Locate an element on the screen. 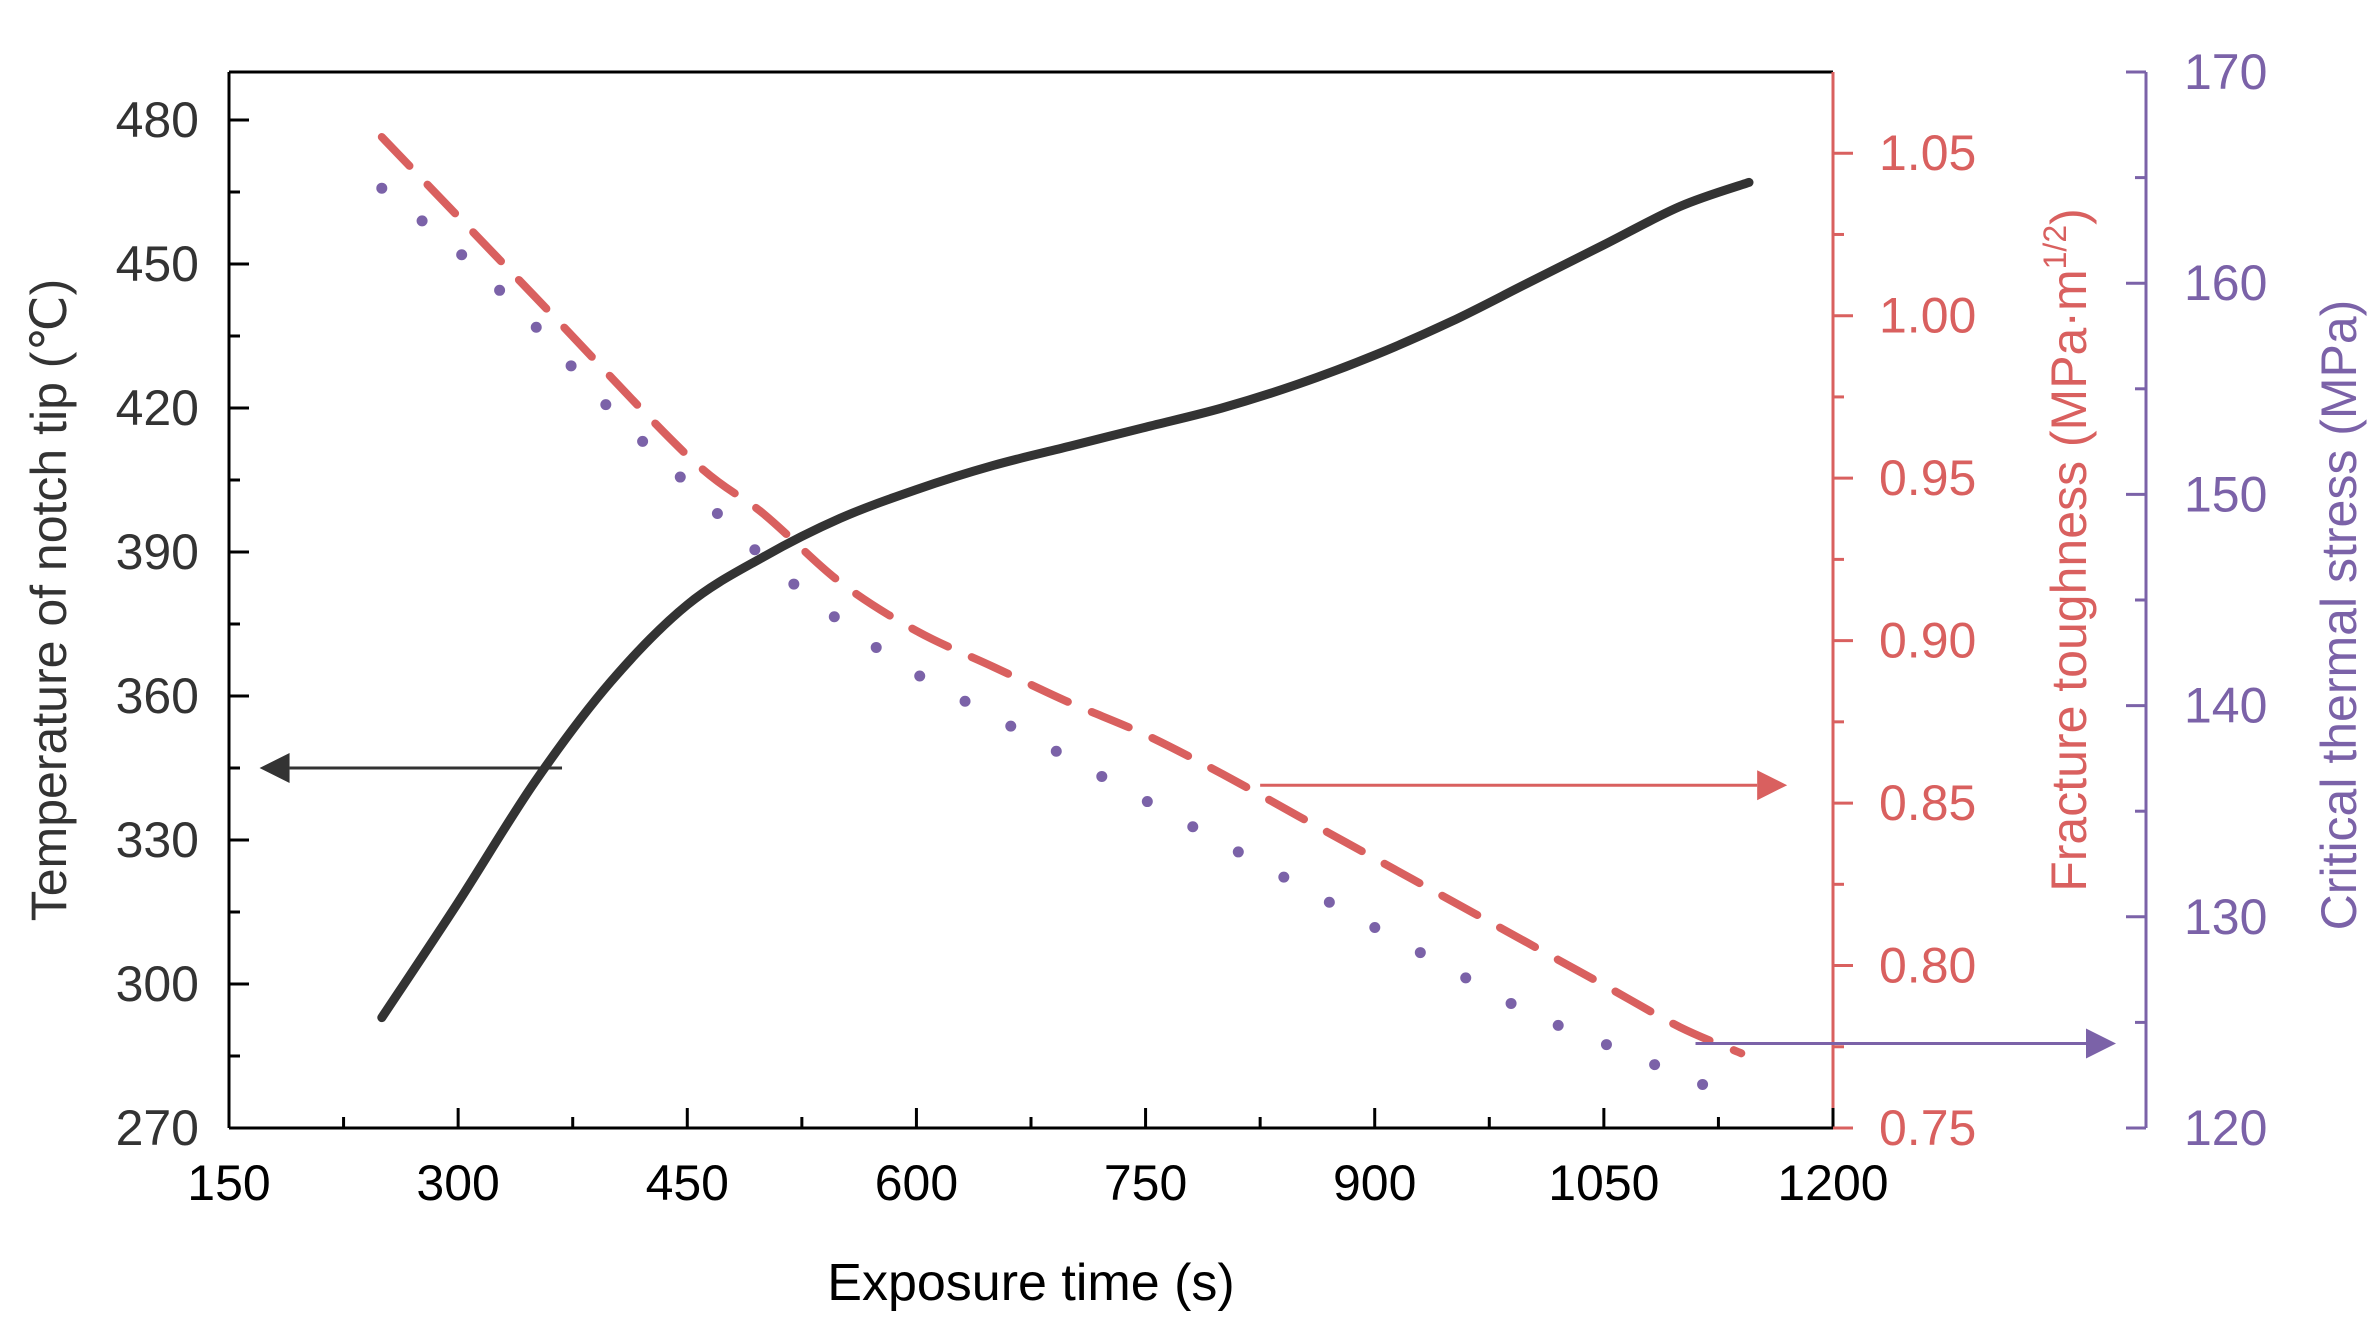  temperature-tick-label: 450 is located at coordinates (157, 264).